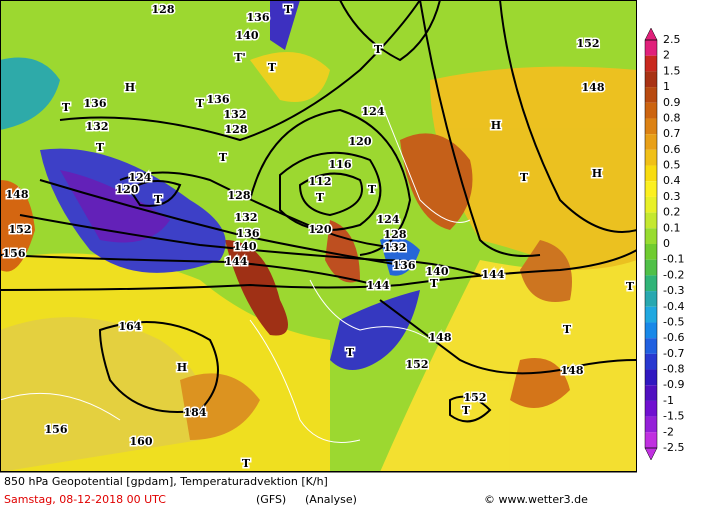  What do you see at coordinates (195, 412) in the screenshot?
I see `contour-label: 184` at bounding box center [195, 412].